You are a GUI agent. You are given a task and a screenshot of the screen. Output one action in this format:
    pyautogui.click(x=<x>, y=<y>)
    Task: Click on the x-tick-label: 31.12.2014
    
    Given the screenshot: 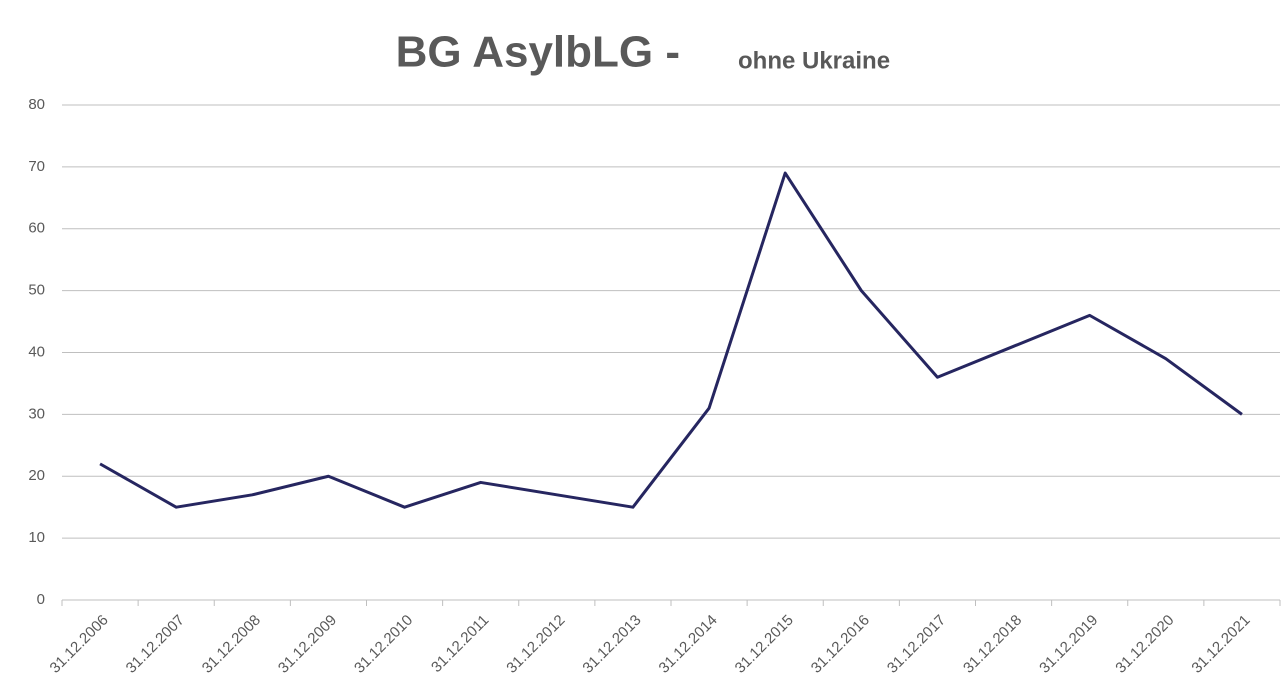 What is the action you would take?
    pyautogui.click(x=688, y=644)
    